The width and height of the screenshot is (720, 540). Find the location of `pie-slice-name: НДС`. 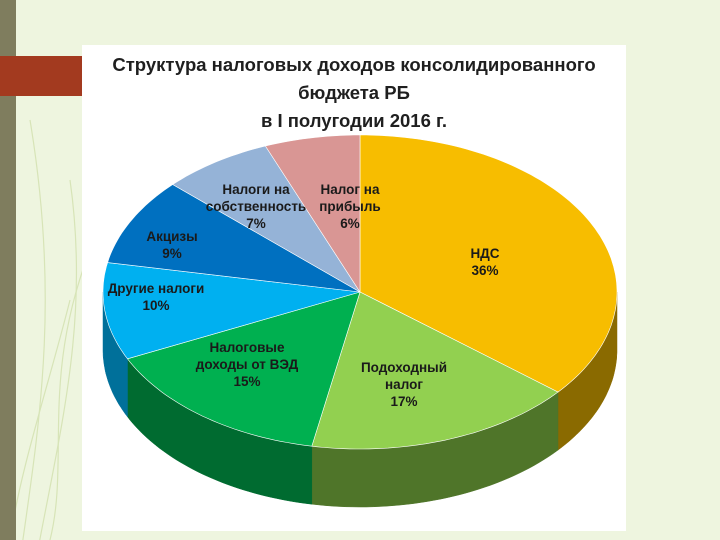

pie-slice-name: НДС is located at coordinates (484, 253).